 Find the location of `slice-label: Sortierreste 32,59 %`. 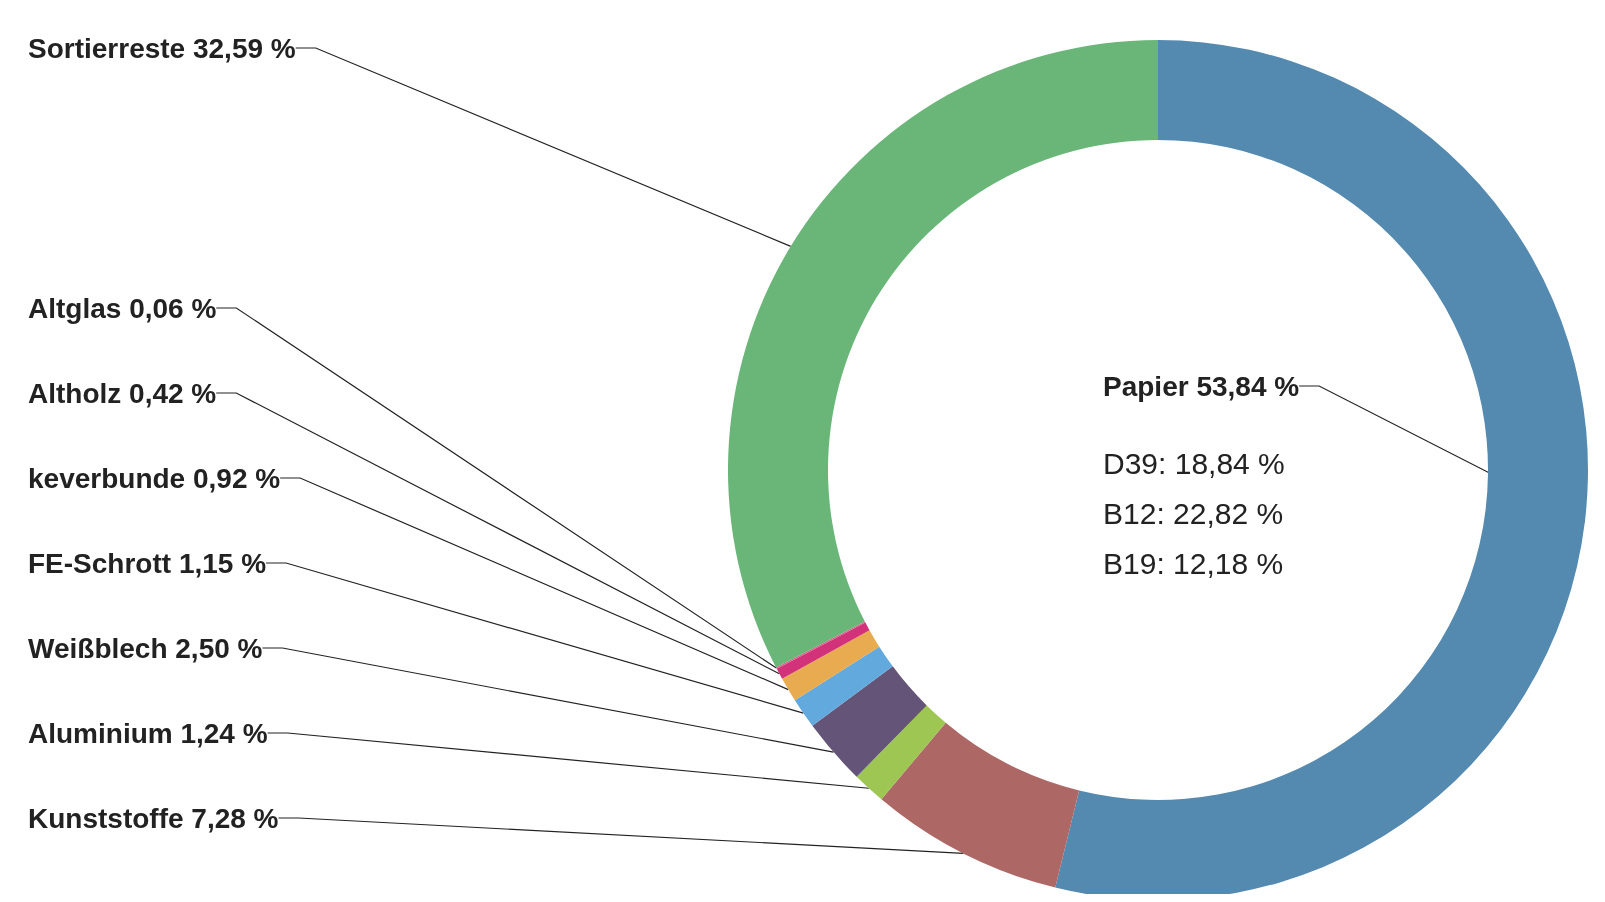

slice-label: Sortierreste 32,59 % is located at coordinates (162, 48).